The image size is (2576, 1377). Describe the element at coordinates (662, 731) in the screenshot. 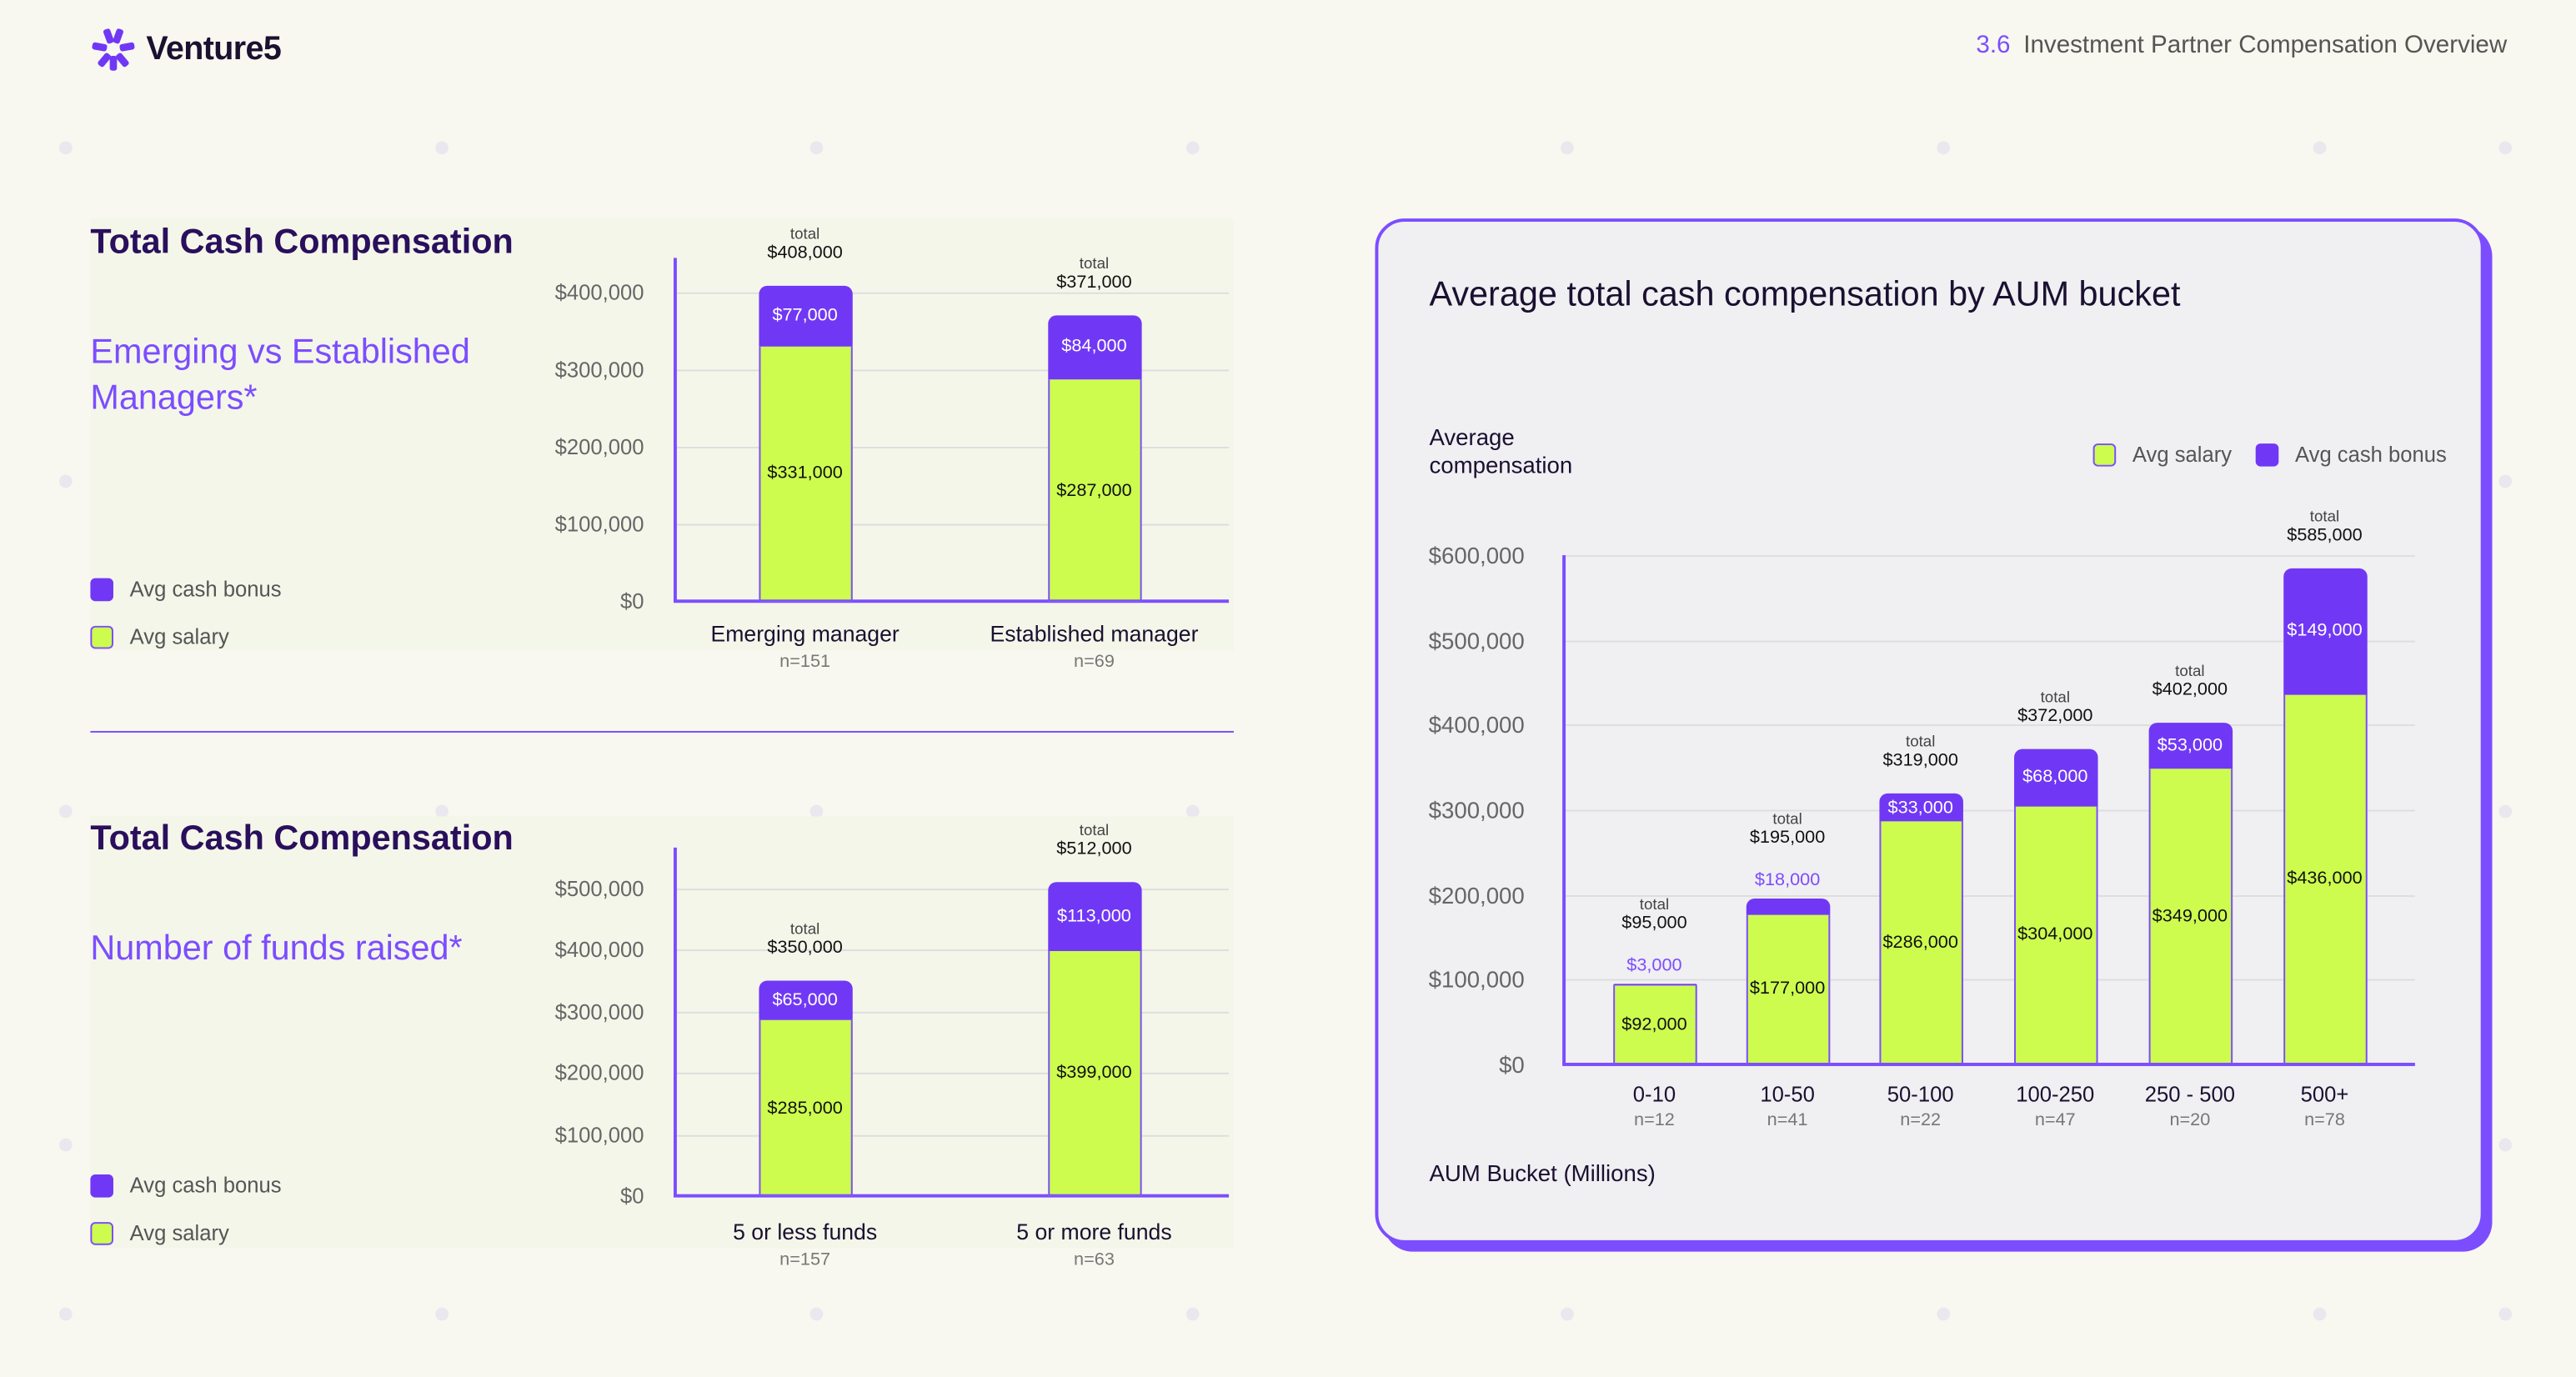

I see `section-divider` at that location.